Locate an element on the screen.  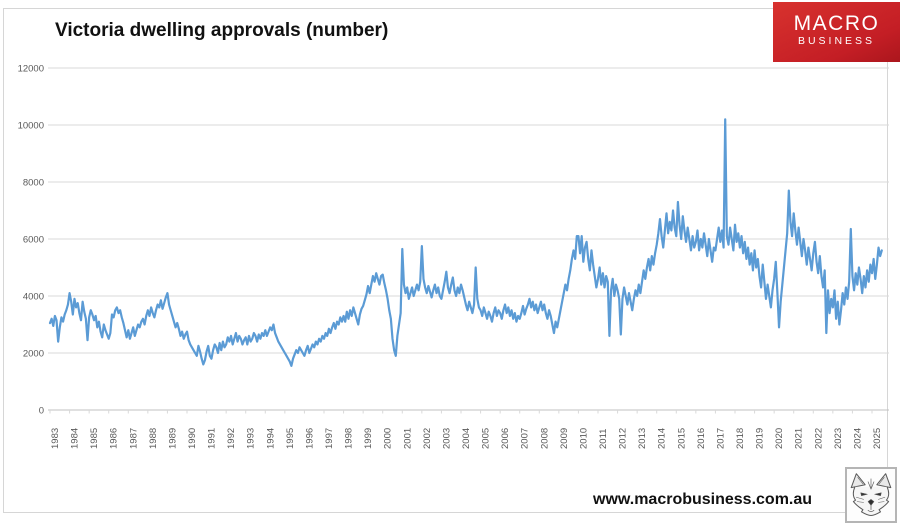
x-axis-tick-label: 2023 is located at coordinates (838, 438).